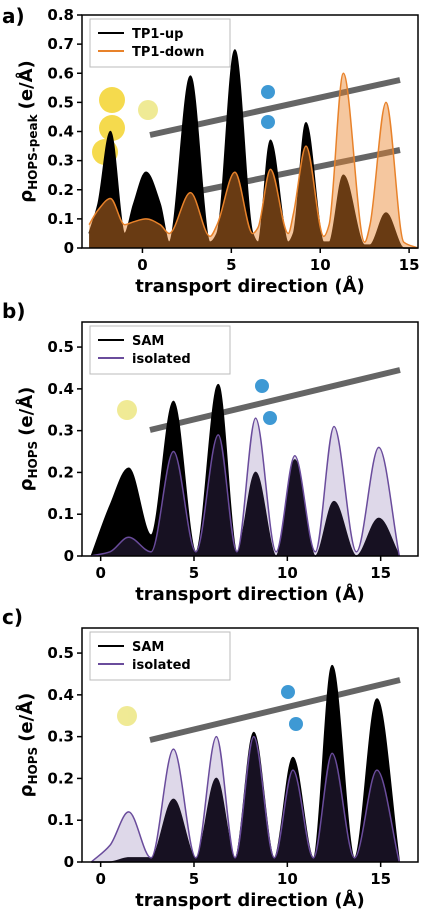 This screenshot has height=920, width=423. I want to click on y-axis-label: ρHOPS-peak (e/Å), so click(27, 131).